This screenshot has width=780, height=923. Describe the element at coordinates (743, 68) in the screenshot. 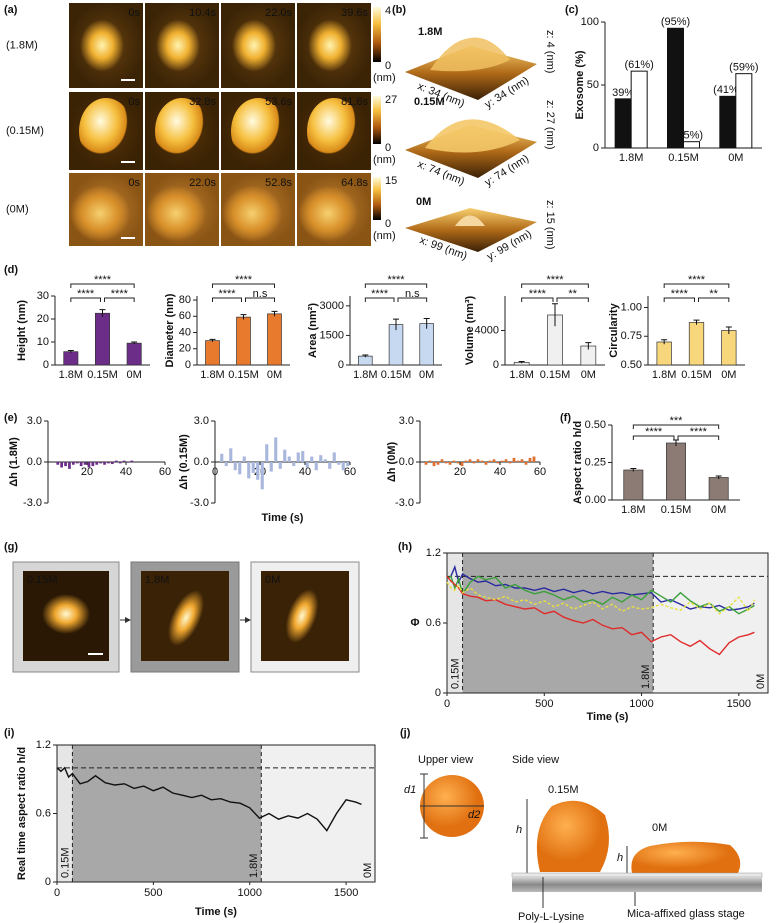

I see `value-label: (59%)` at that location.